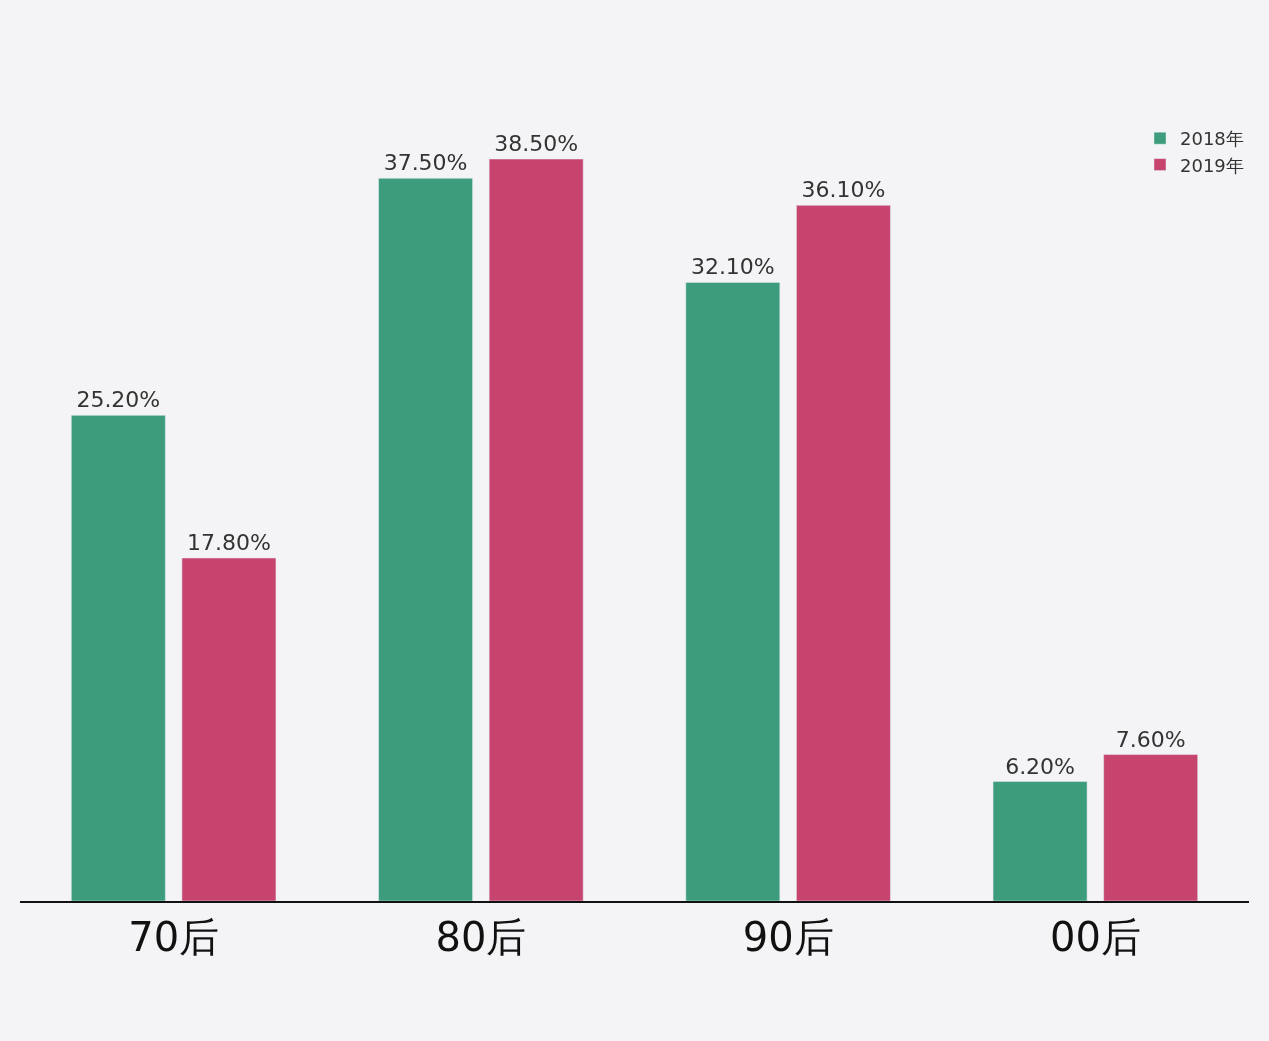  Describe the element at coordinates (1150, 739) in the screenshot. I see `data-label: 7.60%` at that location.